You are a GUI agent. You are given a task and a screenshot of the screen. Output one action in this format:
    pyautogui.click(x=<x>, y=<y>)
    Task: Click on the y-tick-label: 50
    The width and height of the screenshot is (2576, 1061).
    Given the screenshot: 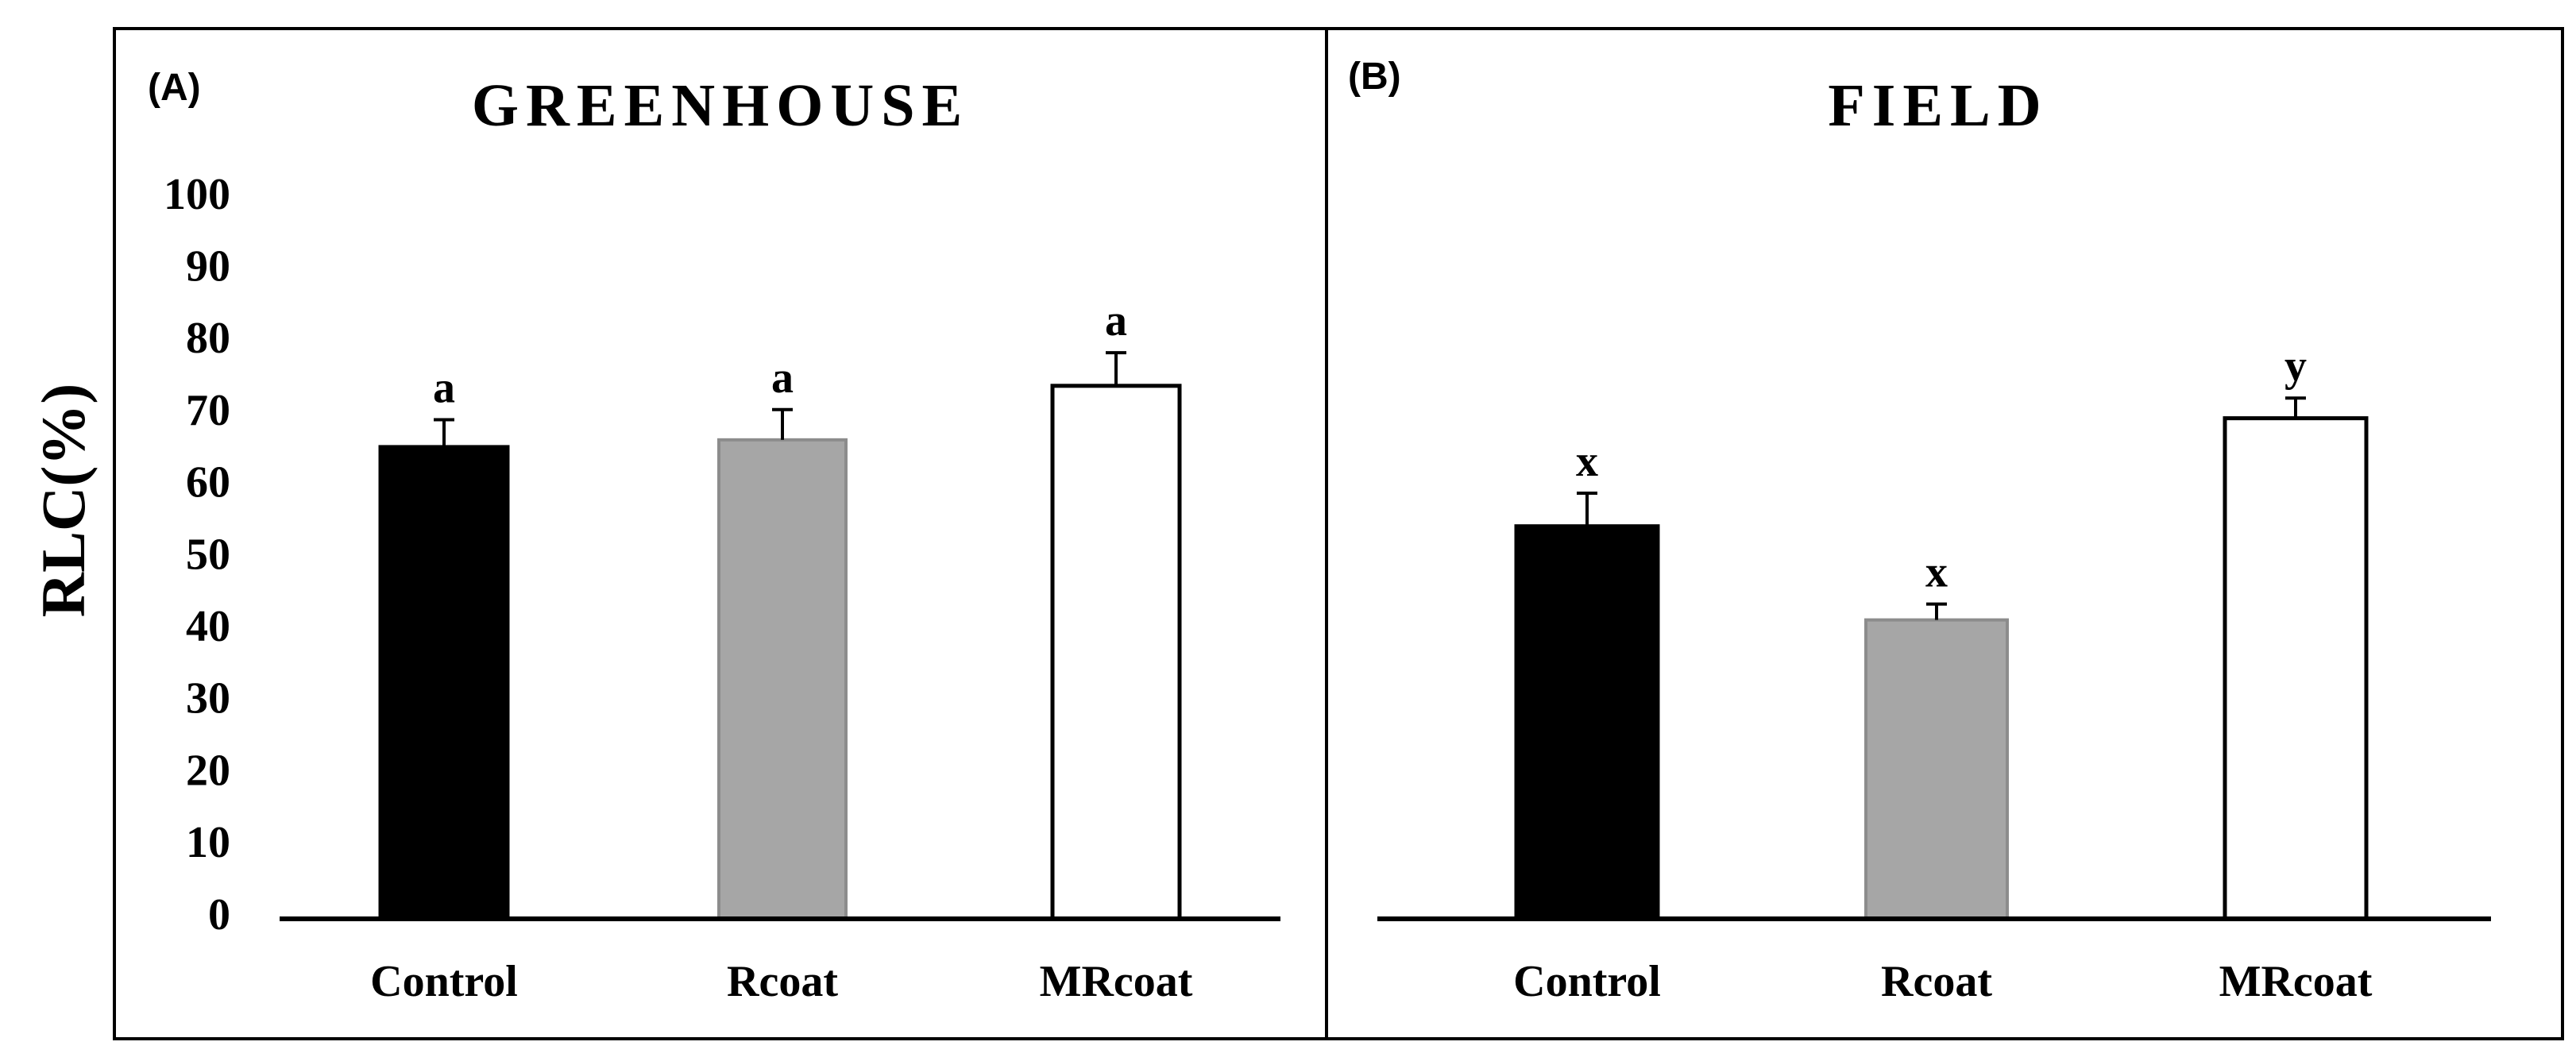 What is the action you would take?
    pyautogui.click(x=208, y=554)
    